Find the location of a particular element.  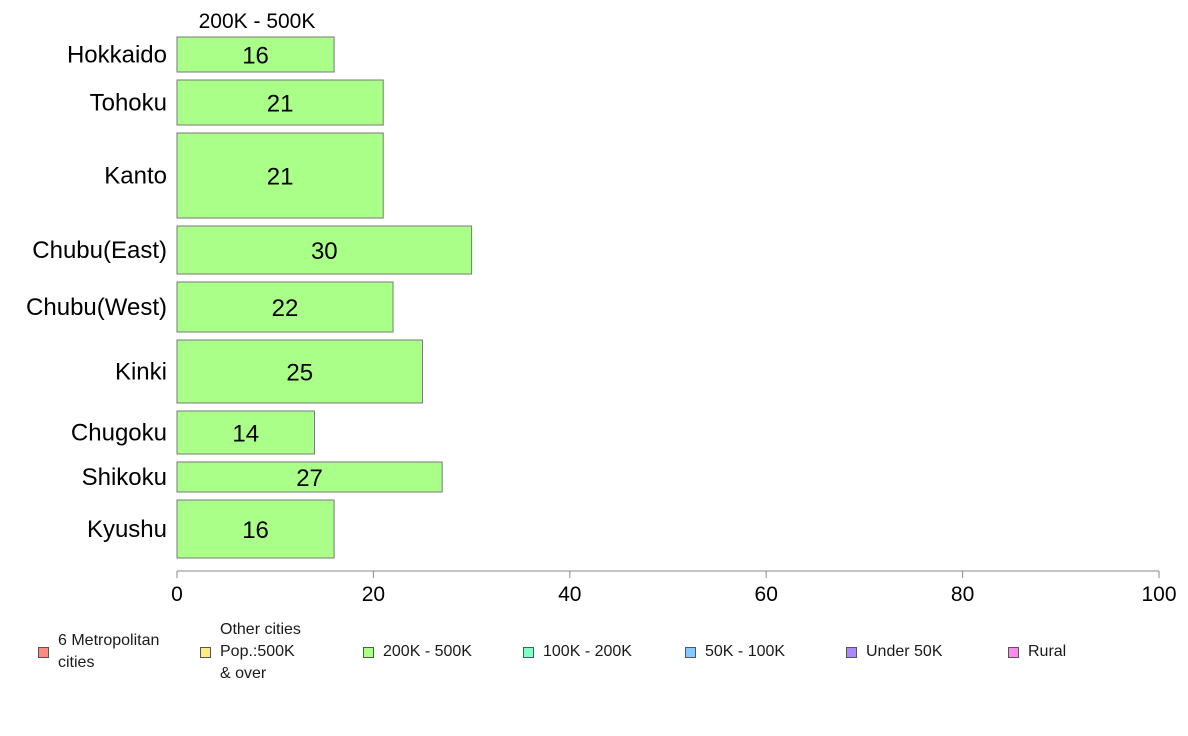

category-label: Kyushu is located at coordinates (127, 529).